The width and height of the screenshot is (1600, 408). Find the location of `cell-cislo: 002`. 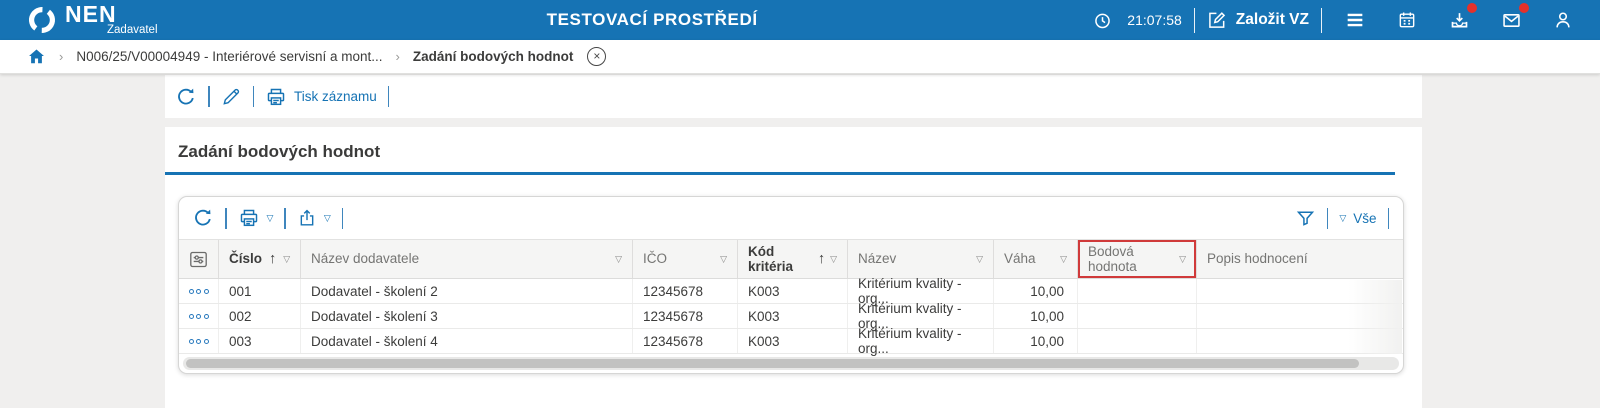

cell-cislo: 002 is located at coordinates (260, 316).